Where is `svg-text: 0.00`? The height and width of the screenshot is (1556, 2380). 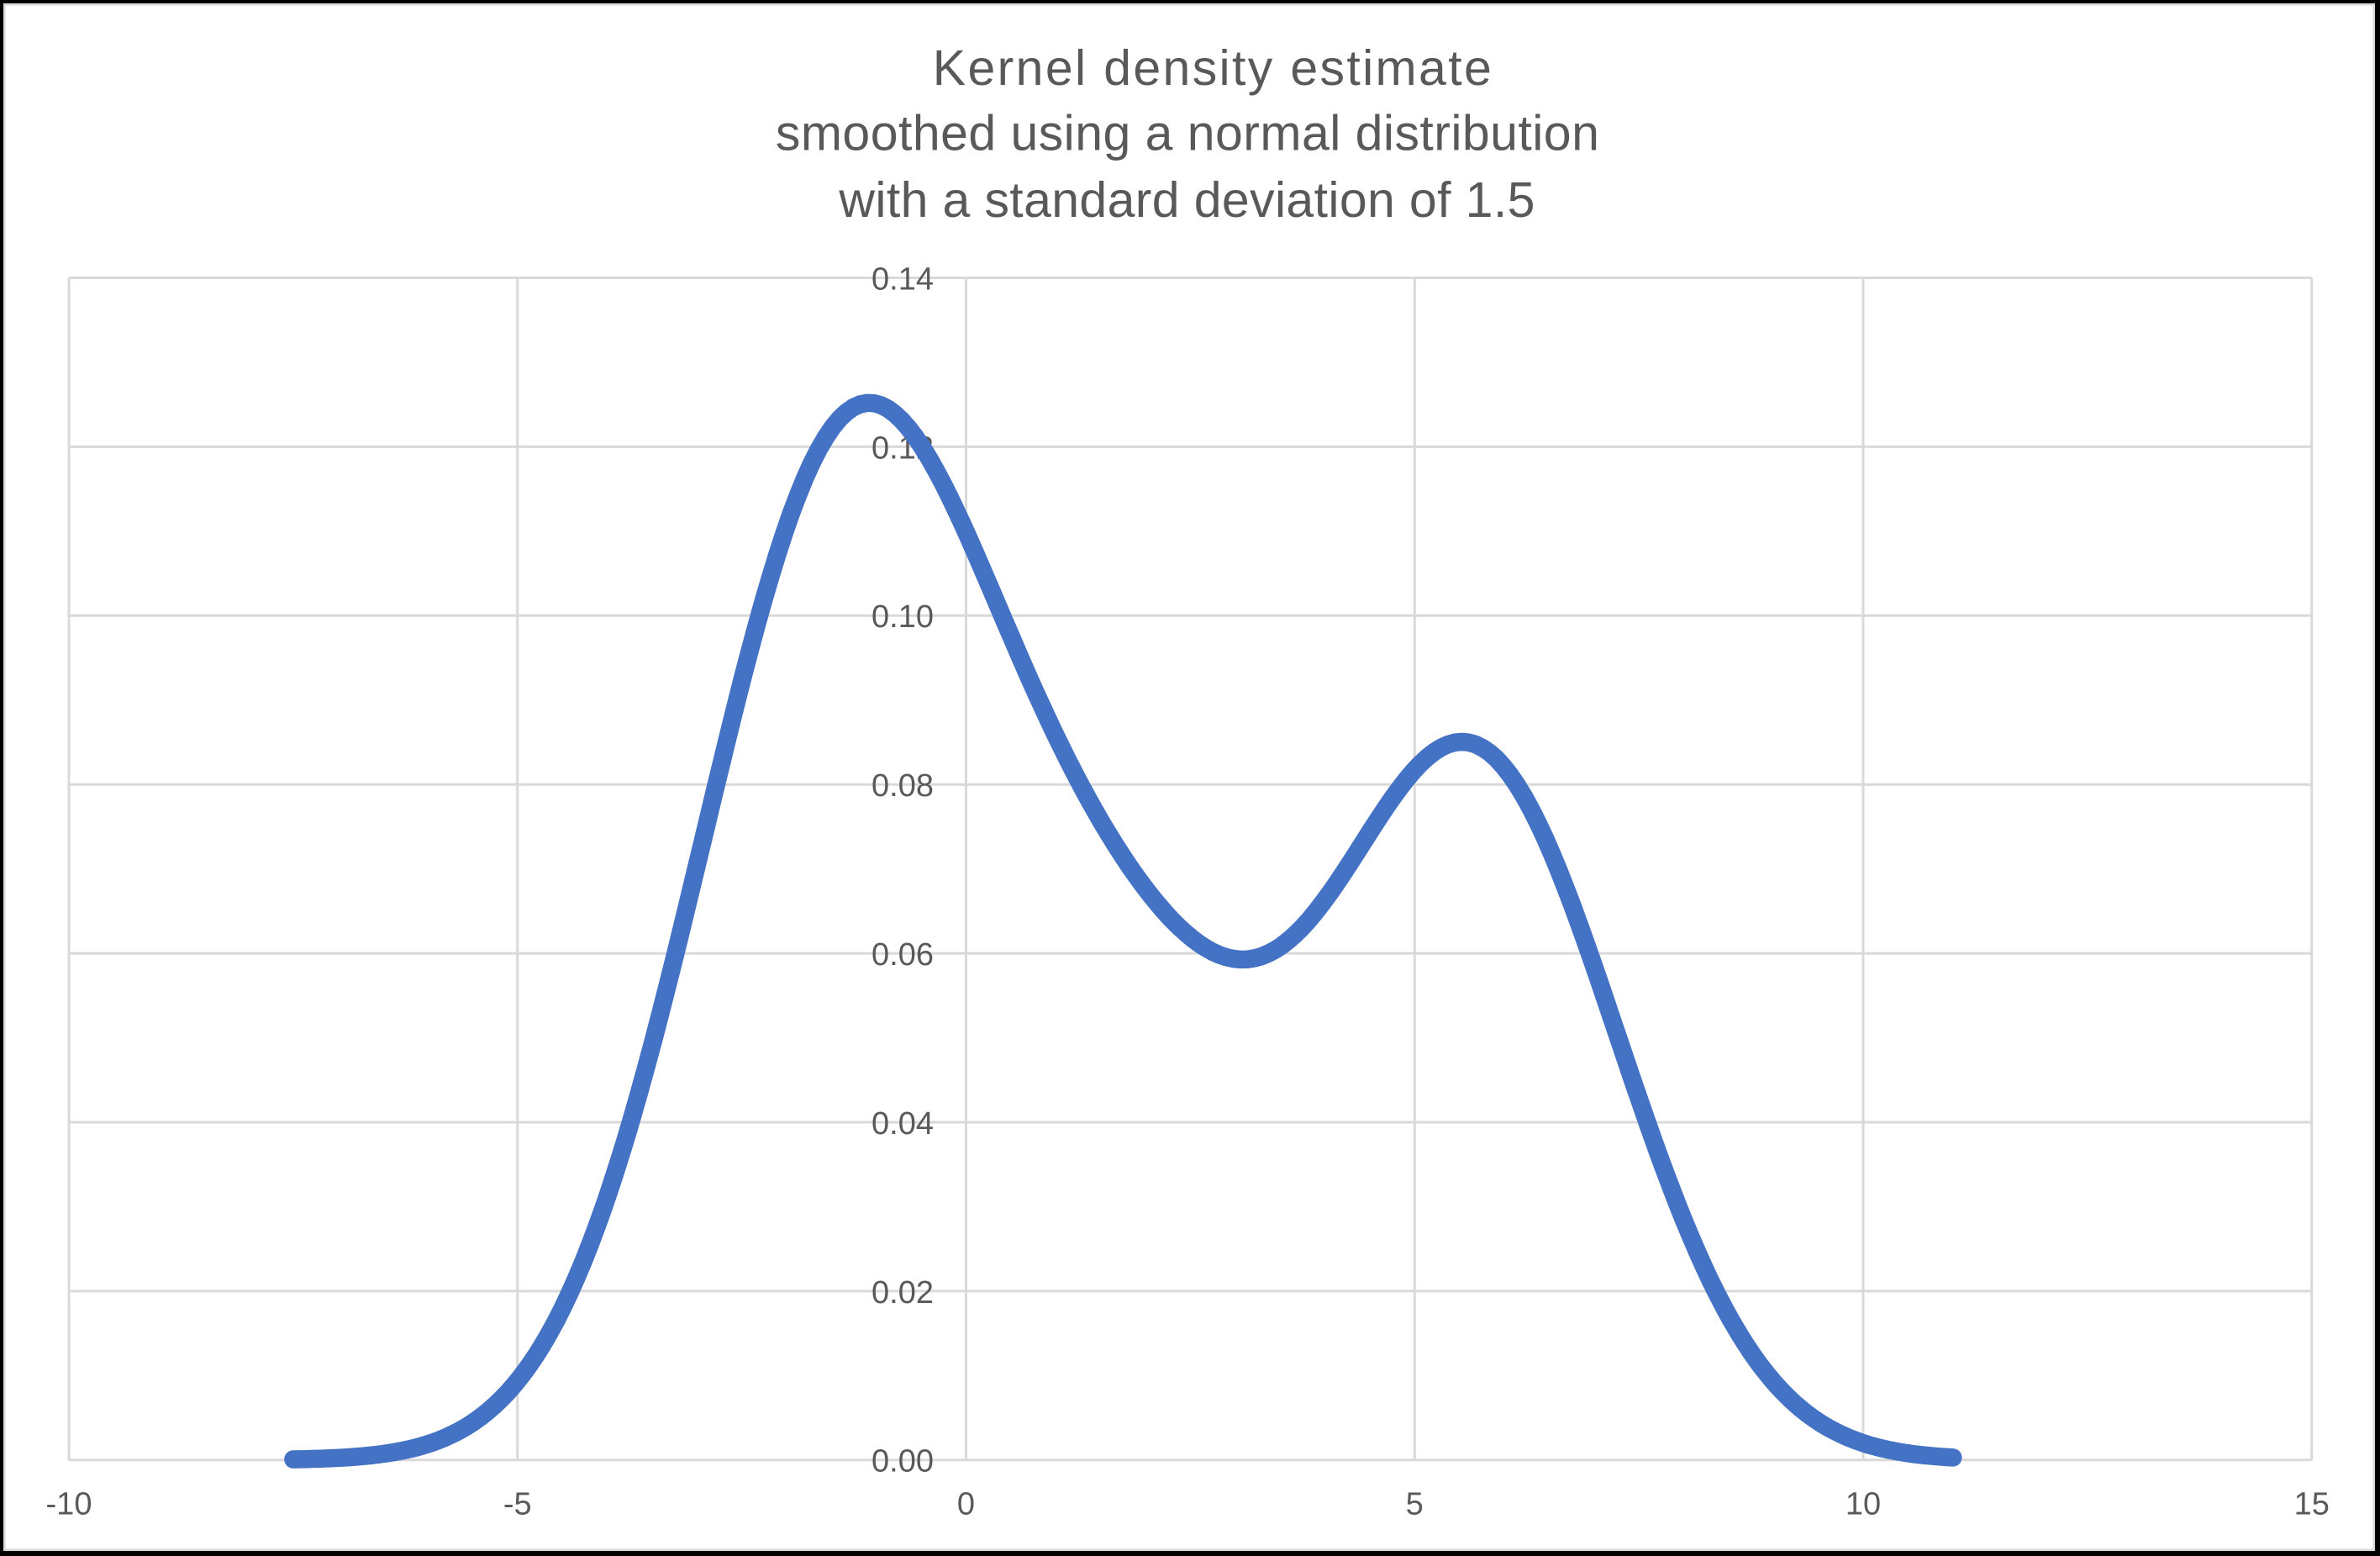
svg-text: 0.00 is located at coordinates (902, 1462).